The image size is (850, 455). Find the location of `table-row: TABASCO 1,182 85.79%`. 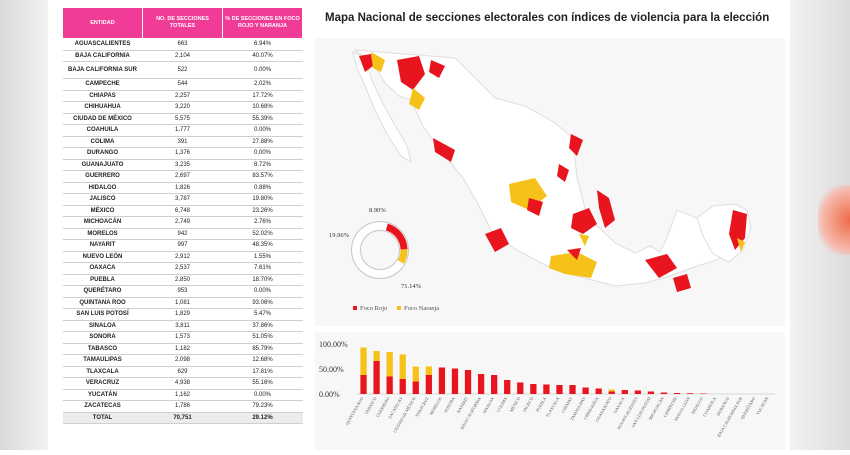

table-row: TABASCO 1,182 85.79% is located at coordinates (182, 349).